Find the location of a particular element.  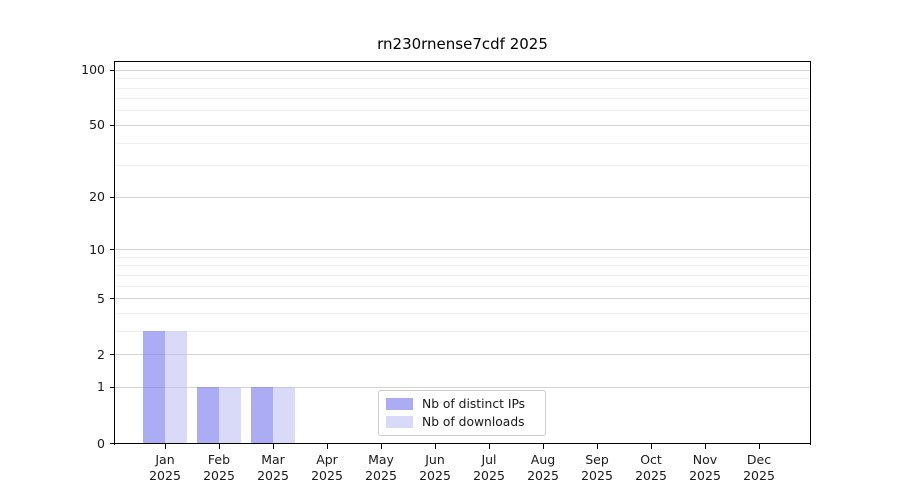

x-tick-label-may: May 2025 is located at coordinates (381, 467).